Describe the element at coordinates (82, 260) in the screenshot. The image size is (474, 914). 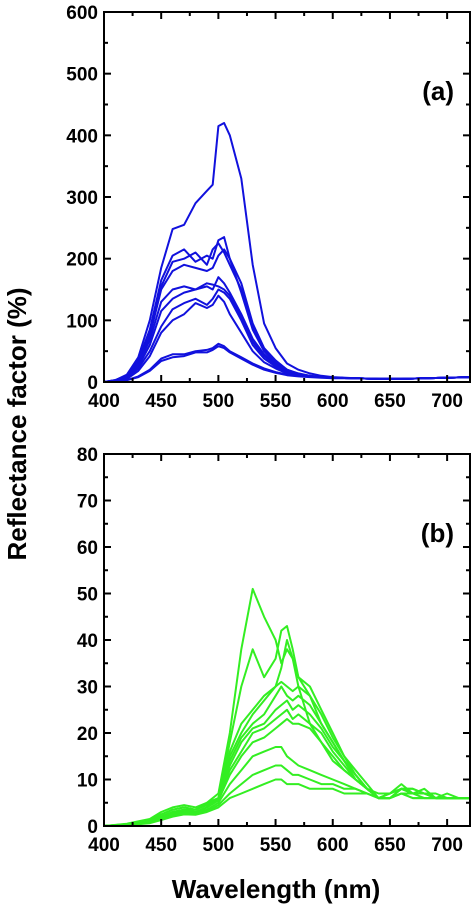
I see `y-tick-label: 200` at that location.